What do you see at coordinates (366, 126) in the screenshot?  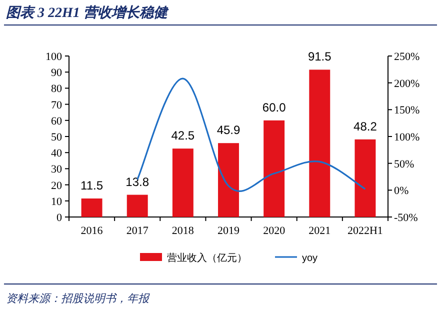 I see `data-label: 48.2` at bounding box center [366, 126].